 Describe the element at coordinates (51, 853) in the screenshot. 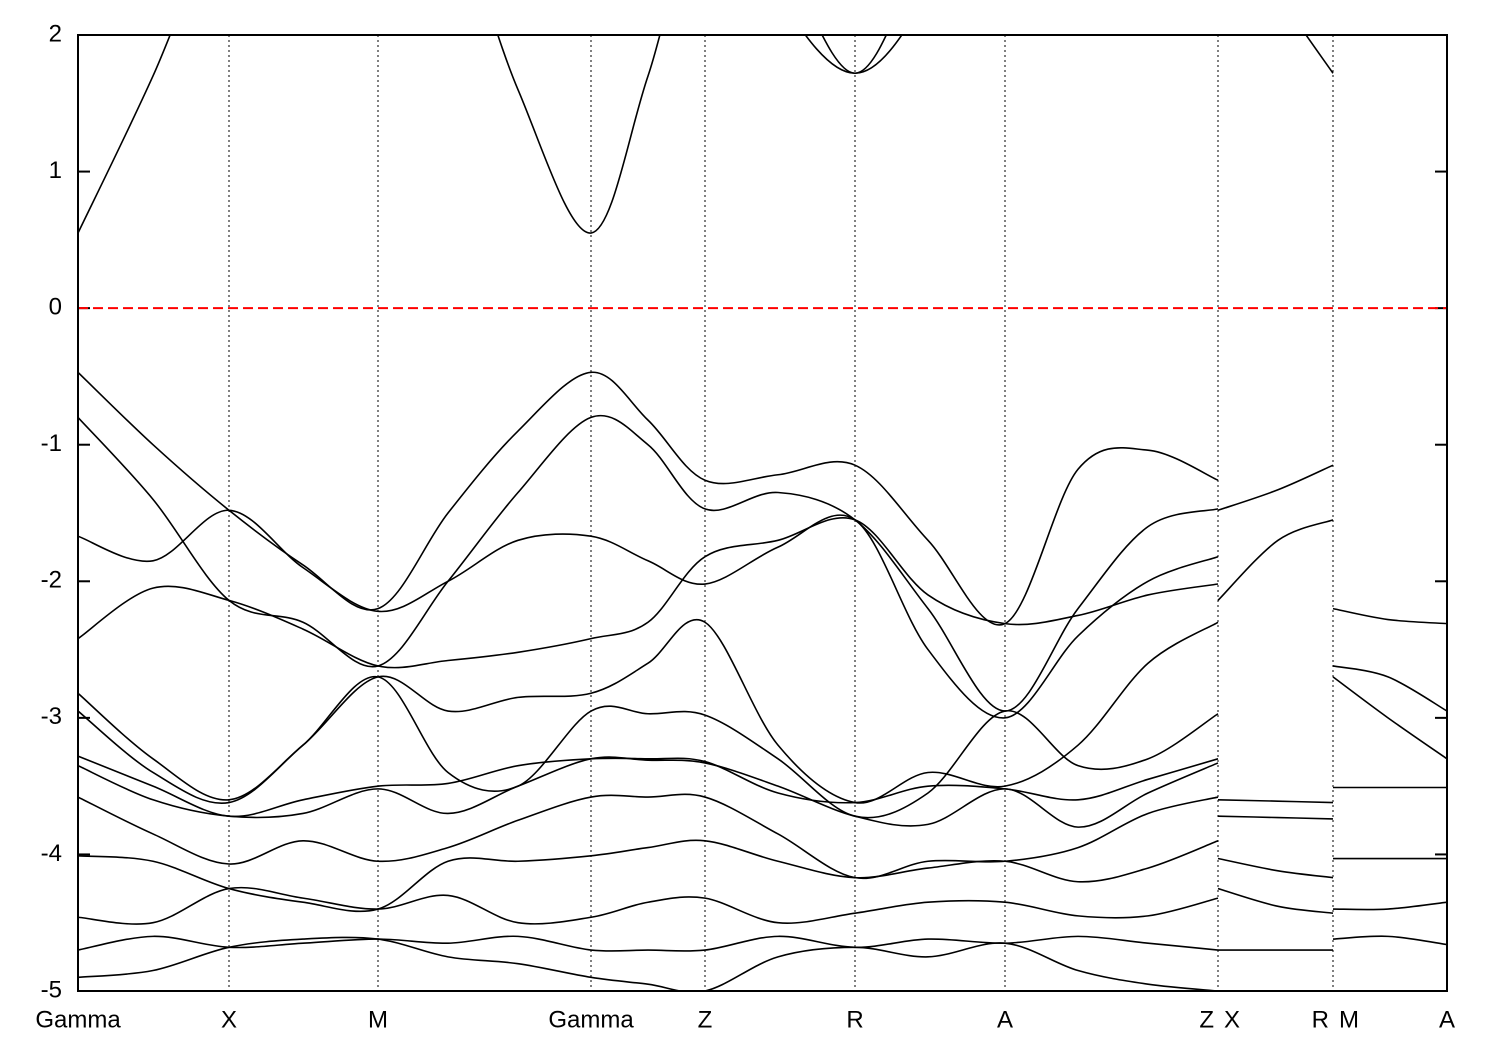

I see `y-tick-label: -4` at that location.